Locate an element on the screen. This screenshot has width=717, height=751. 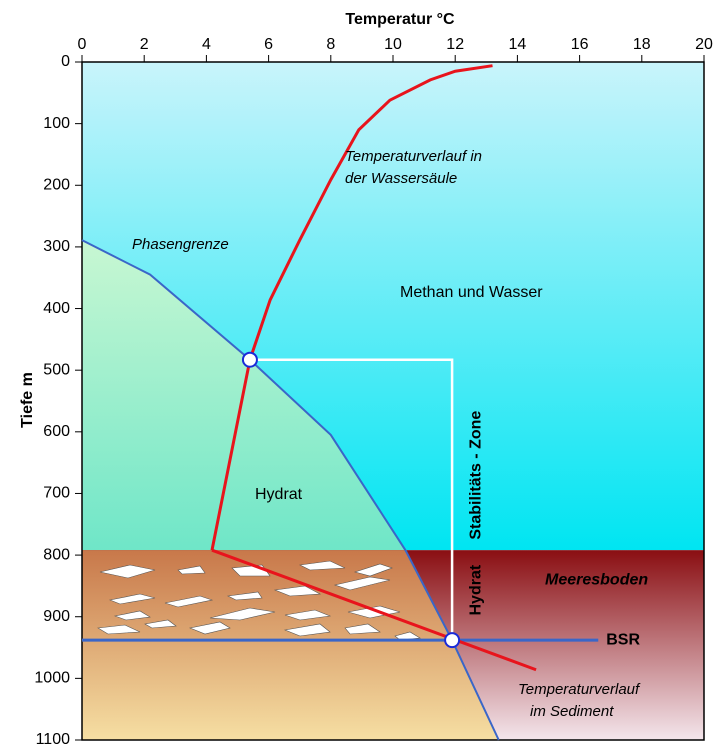
y-tick-label: 900 is located at coordinates (56, 616).